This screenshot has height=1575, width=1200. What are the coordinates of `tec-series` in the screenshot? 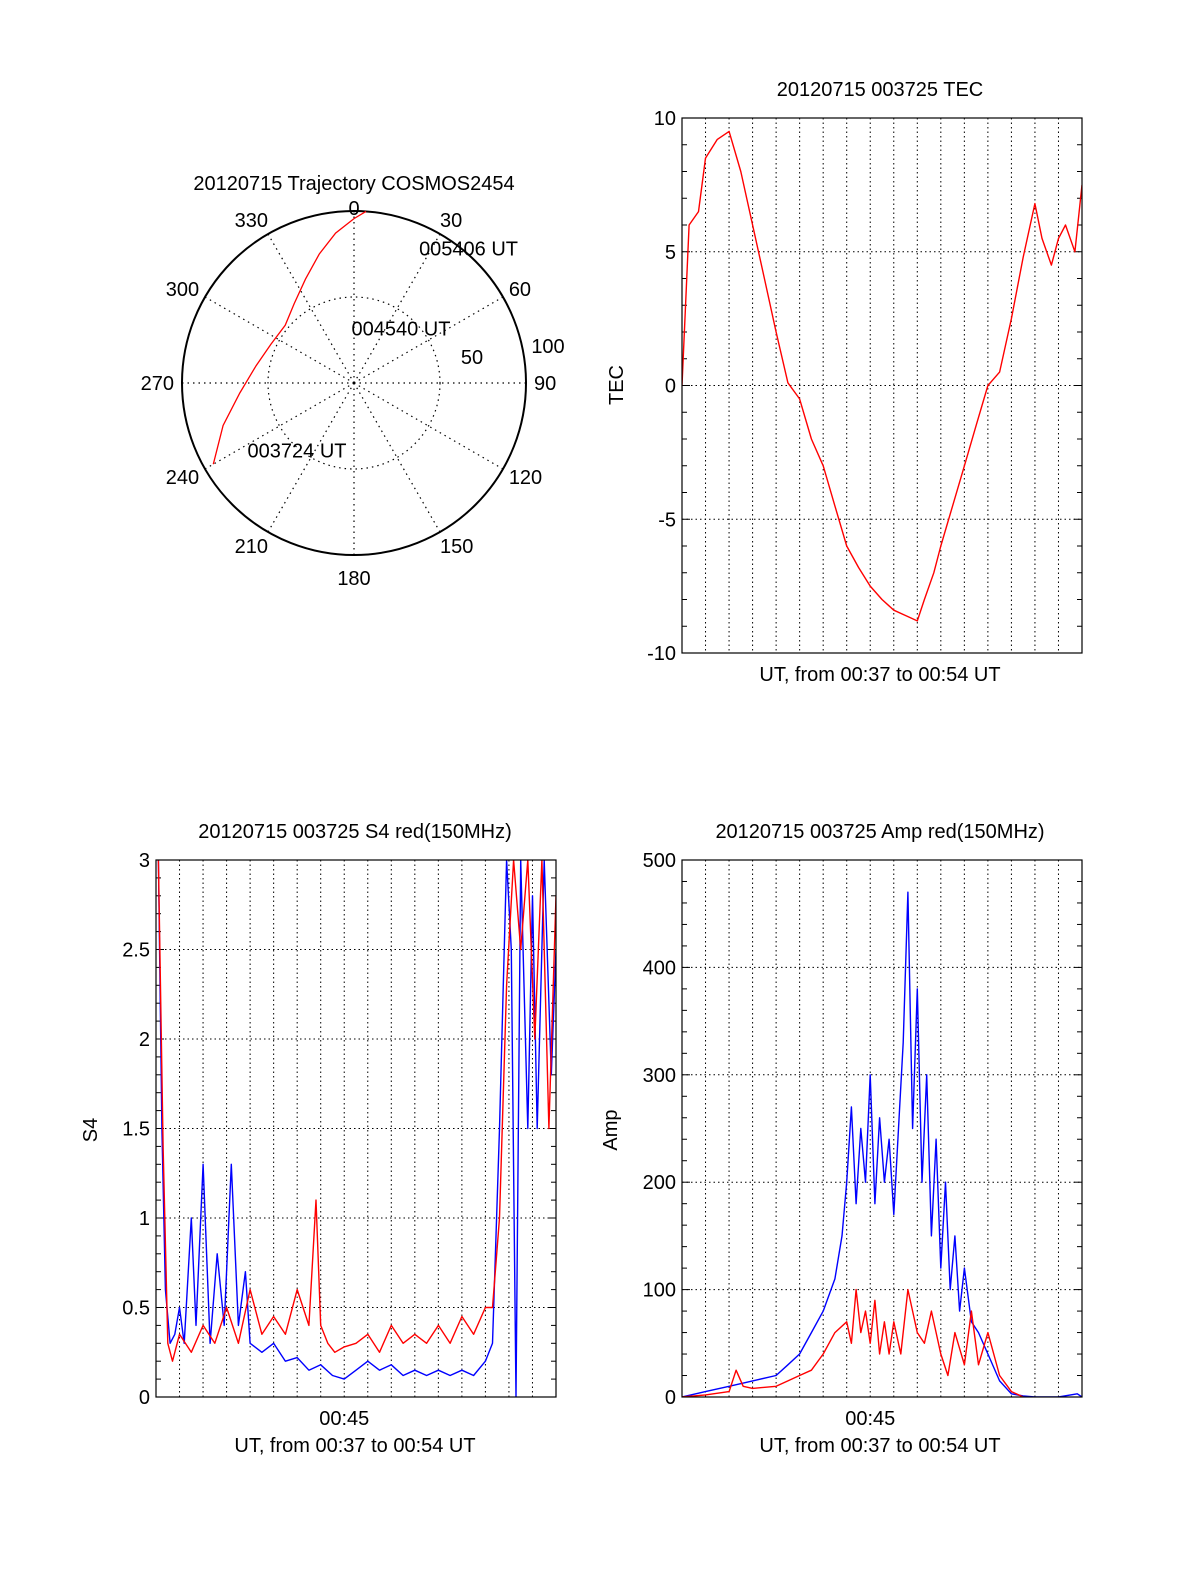 It's located at (882, 376).